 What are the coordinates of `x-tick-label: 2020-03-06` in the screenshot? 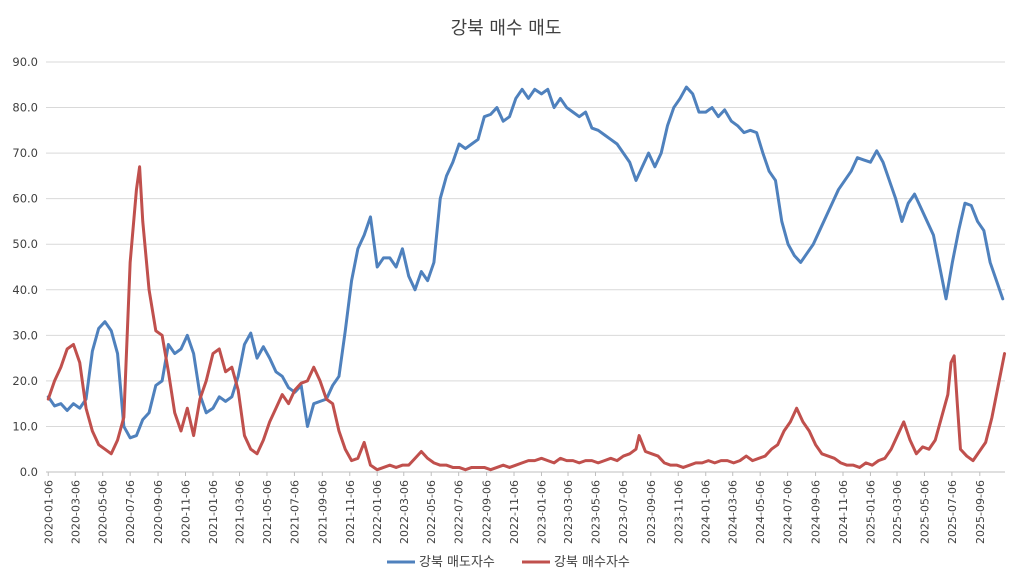 It's located at (75, 512).